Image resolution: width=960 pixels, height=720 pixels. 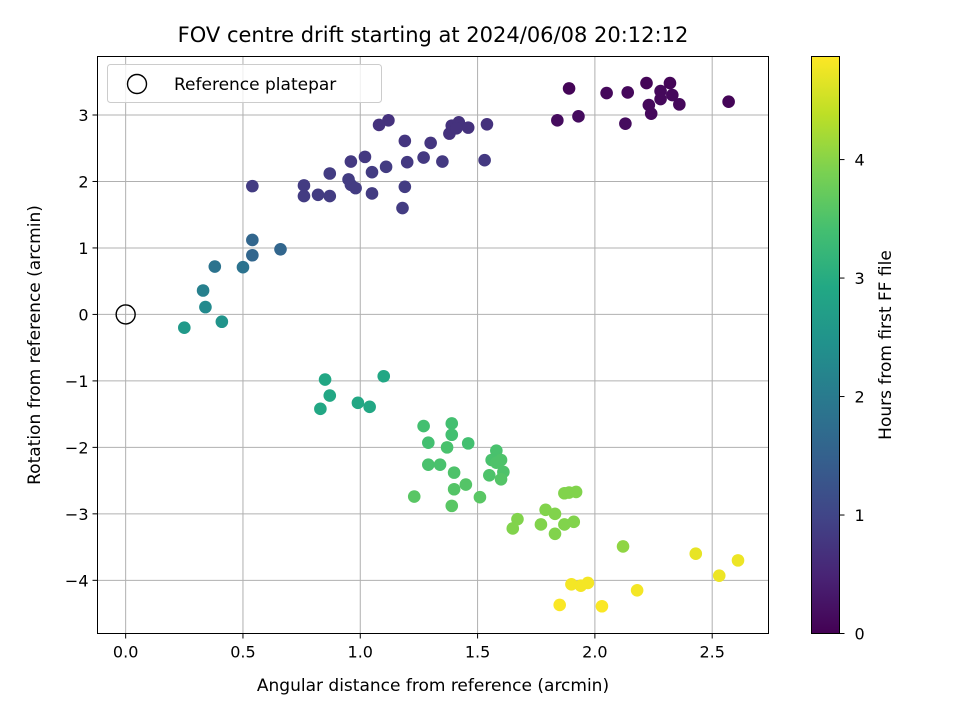 What do you see at coordinates (886, 345) in the screenshot?
I see `colorbar-label: Hours from first FF file` at bounding box center [886, 345].